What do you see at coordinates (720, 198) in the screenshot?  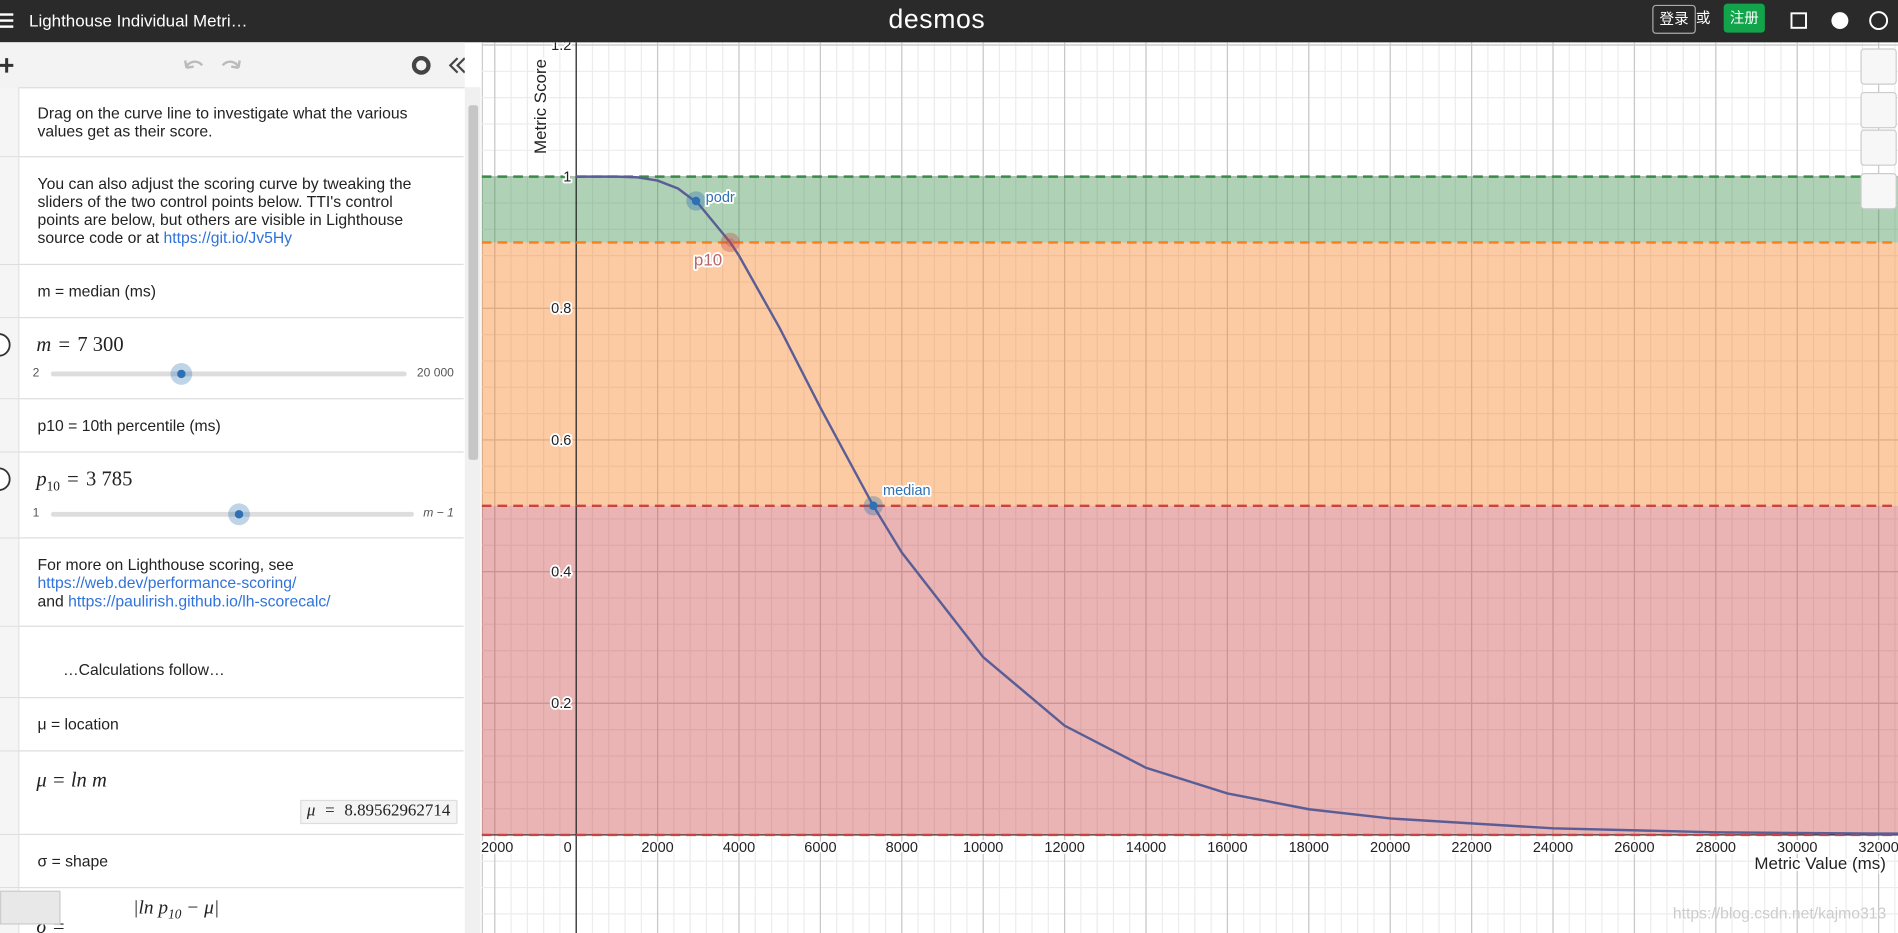 I see `point-label: podr` at bounding box center [720, 198].